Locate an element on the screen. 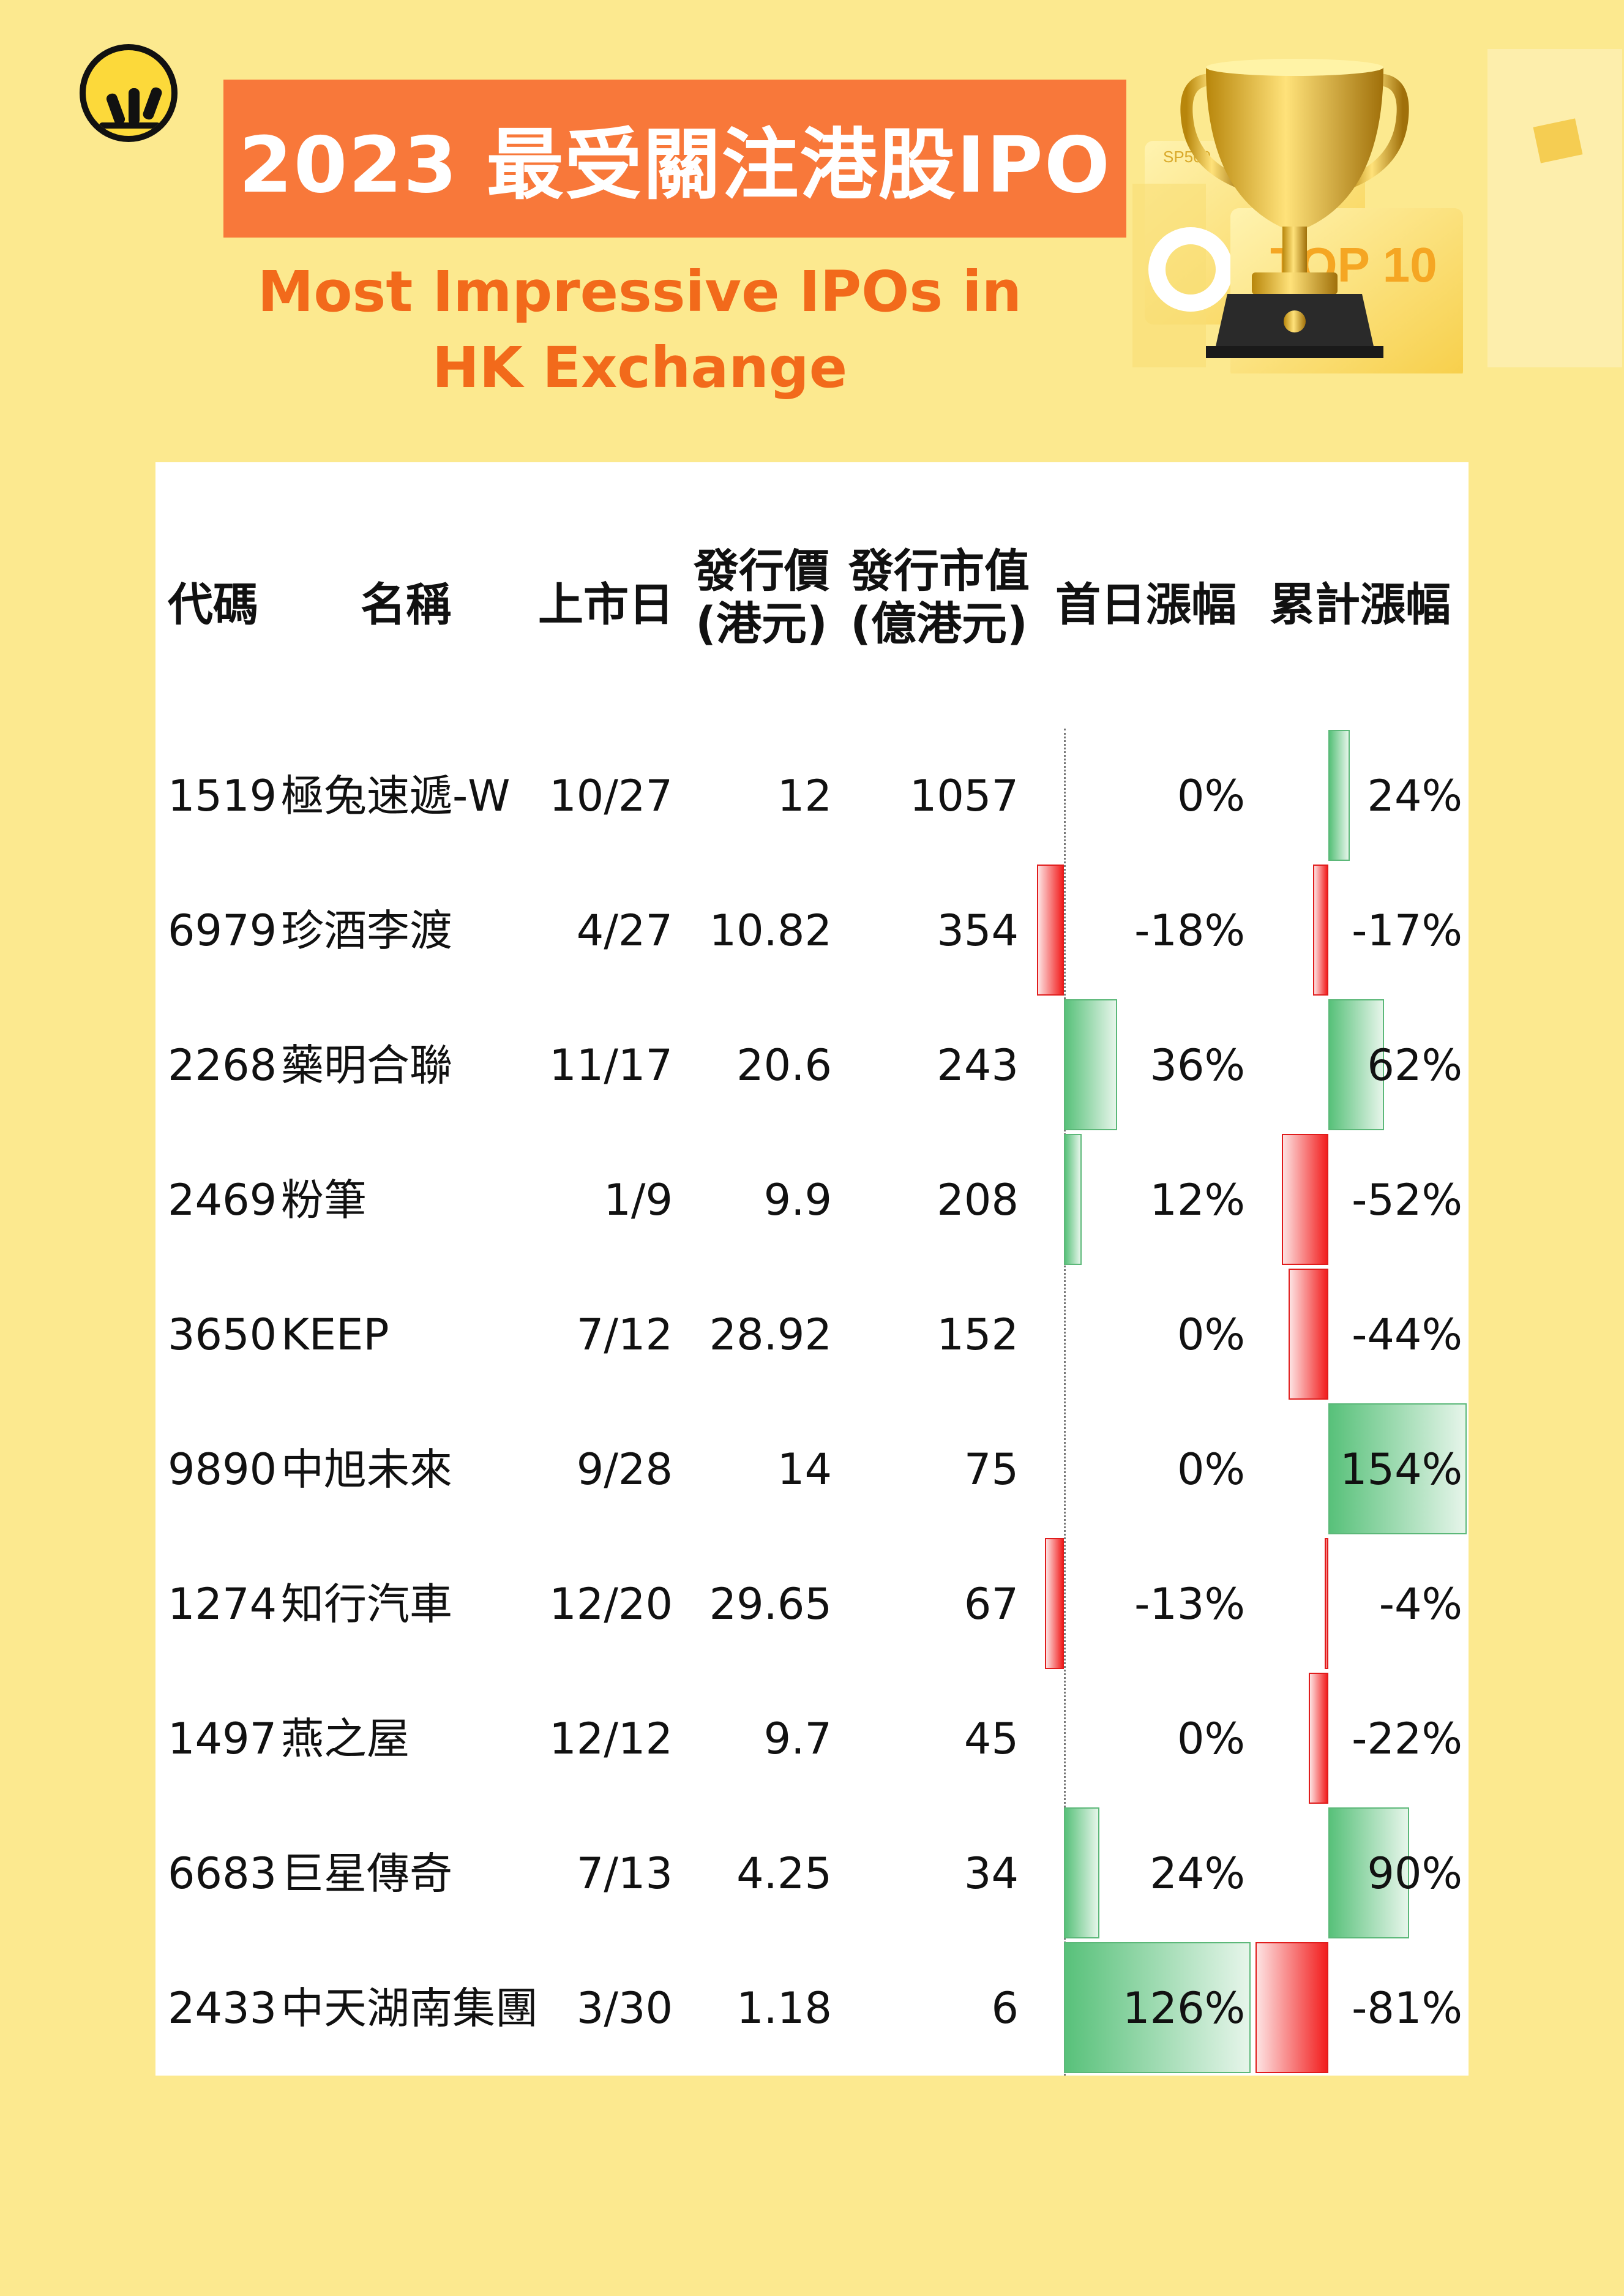 This screenshot has width=1624, height=2296. cum-cell: -81% is located at coordinates (1407, 2008).